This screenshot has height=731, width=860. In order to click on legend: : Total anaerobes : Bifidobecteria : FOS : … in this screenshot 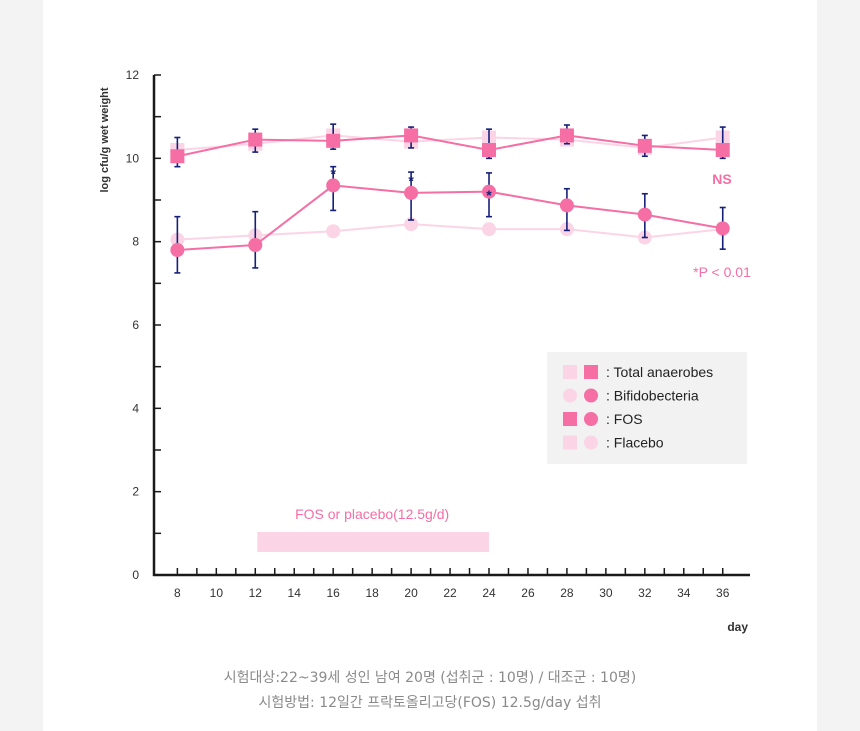, I will do `click(647, 408)`.